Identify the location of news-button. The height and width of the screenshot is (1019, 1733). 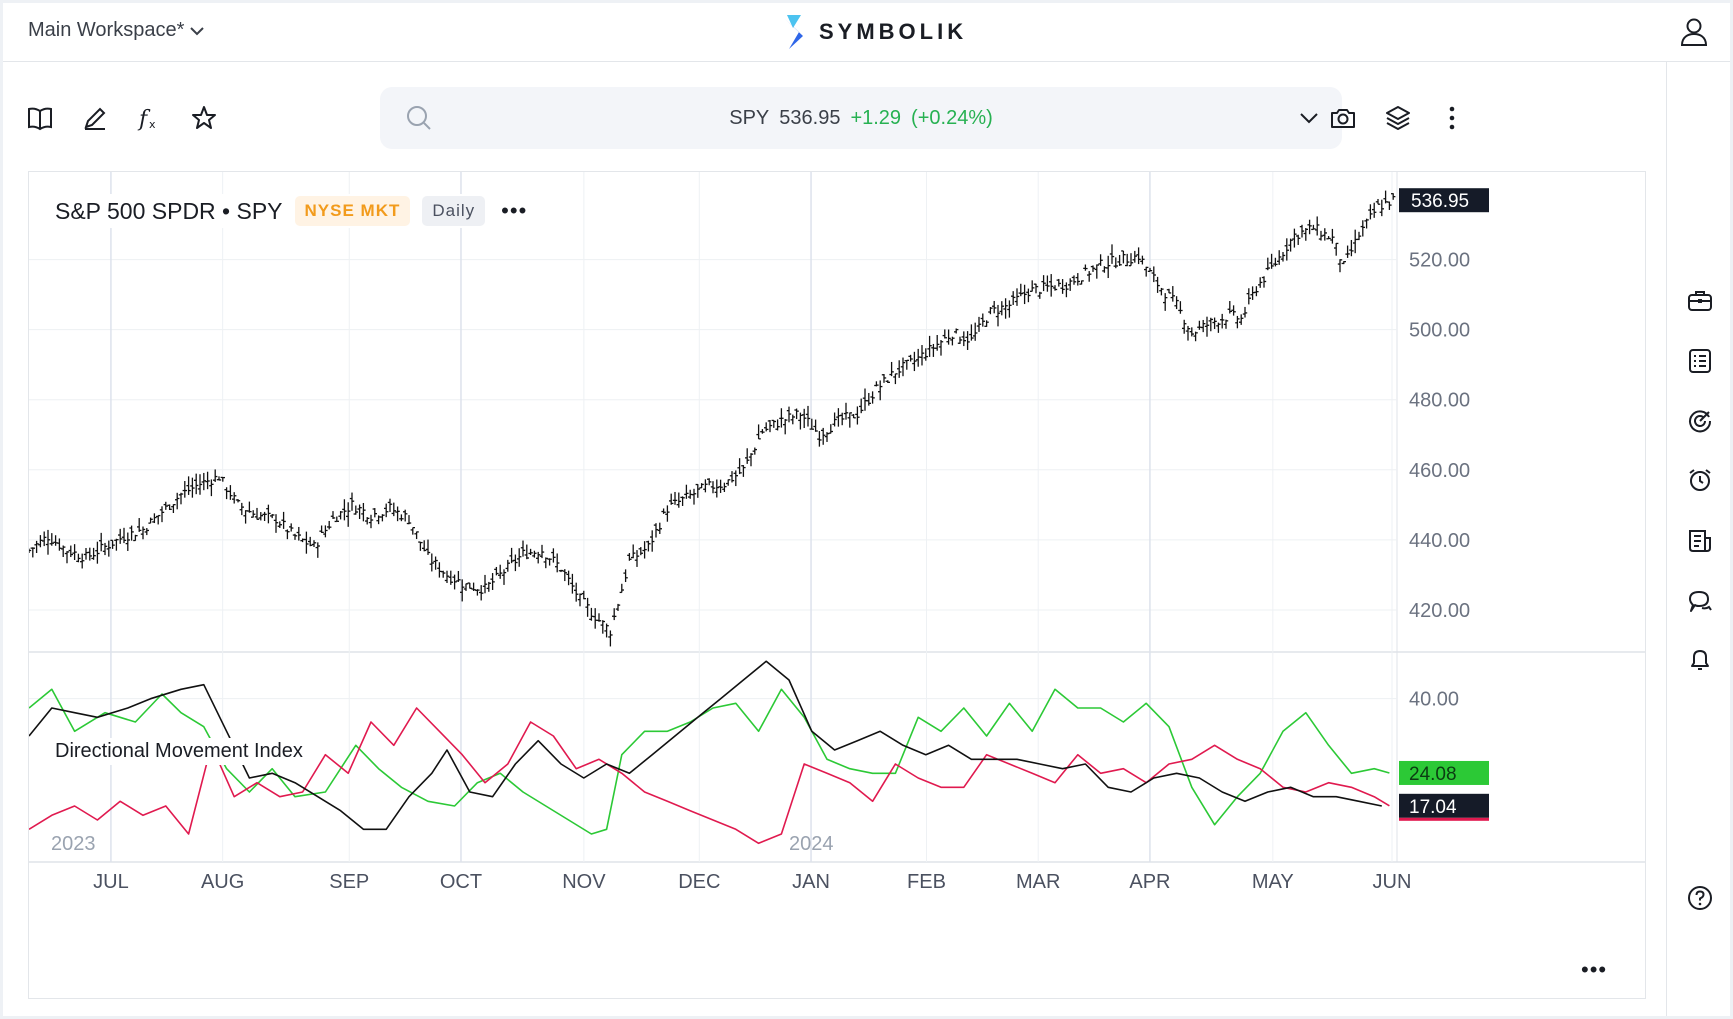
(1700, 541).